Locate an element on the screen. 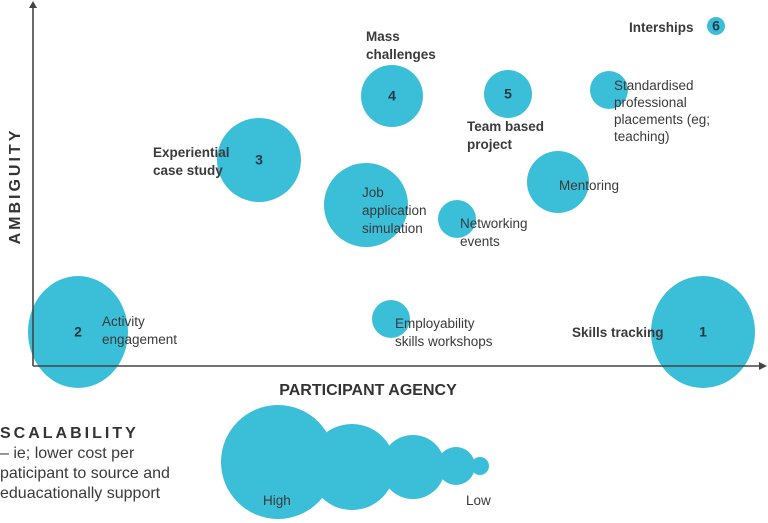  bubble-label: Networking is located at coordinates (494, 223).